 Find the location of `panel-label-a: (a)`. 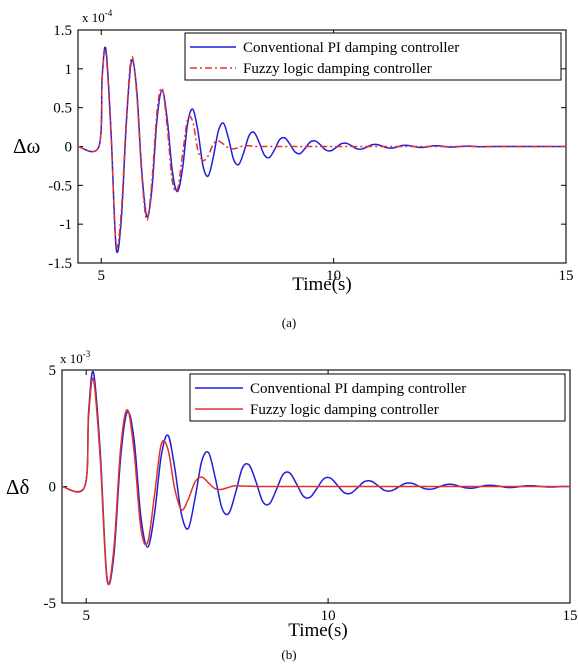

panel-label-a: (a) is located at coordinates (289, 322).